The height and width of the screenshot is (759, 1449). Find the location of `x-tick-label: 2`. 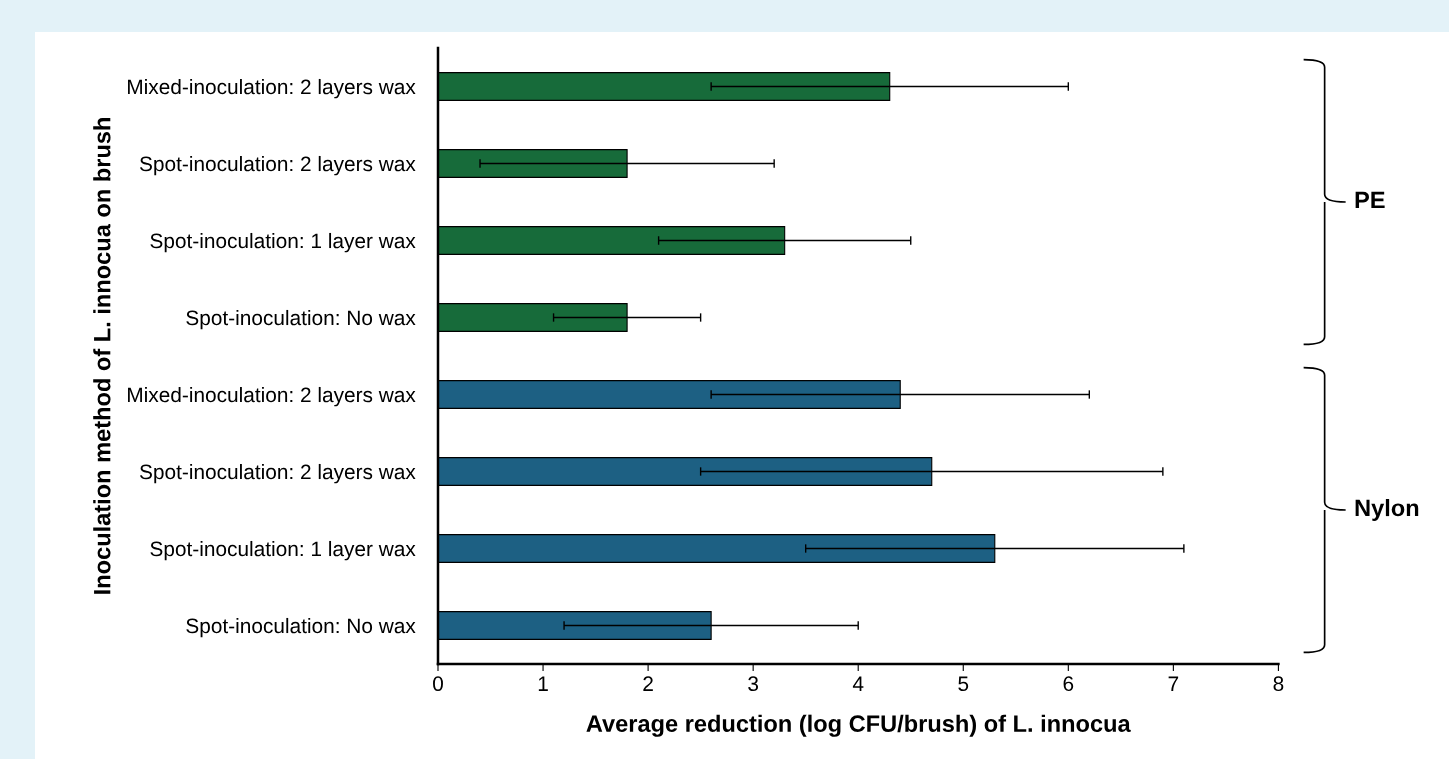

x-tick-label: 2 is located at coordinates (648, 683).